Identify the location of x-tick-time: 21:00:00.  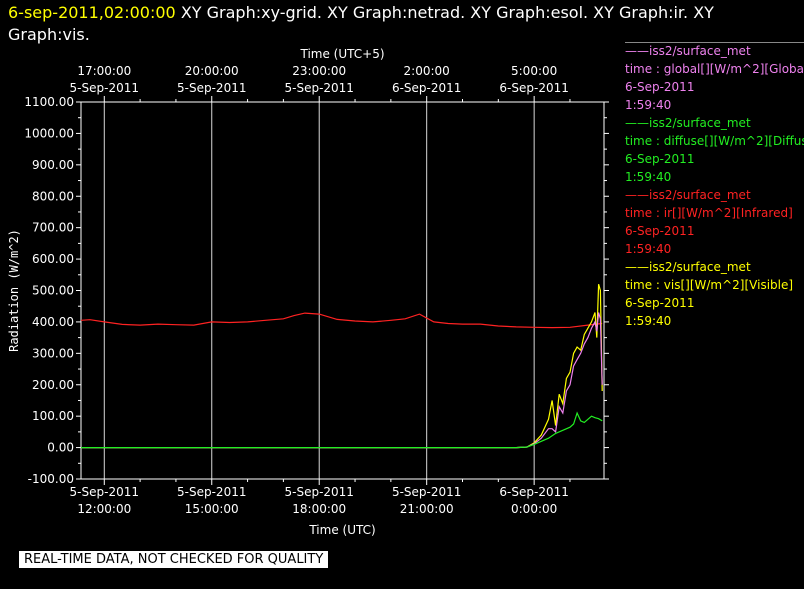
(427, 509).